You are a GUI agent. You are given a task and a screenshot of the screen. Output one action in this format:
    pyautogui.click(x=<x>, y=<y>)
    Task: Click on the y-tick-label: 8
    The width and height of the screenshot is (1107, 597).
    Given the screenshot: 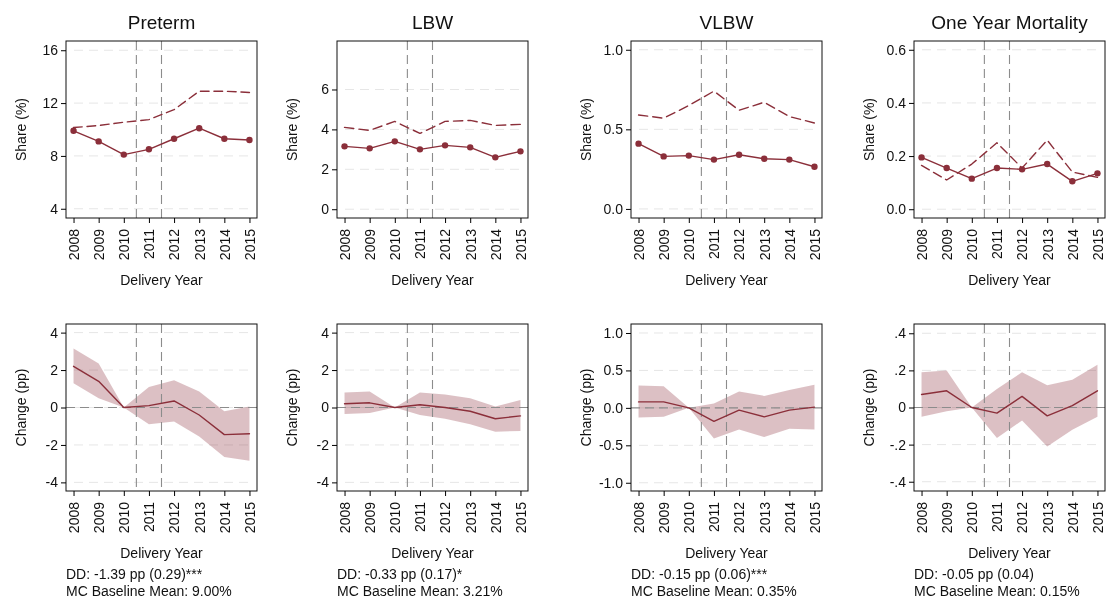 What is the action you would take?
    pyautogui.click(x=54, y=155)
    